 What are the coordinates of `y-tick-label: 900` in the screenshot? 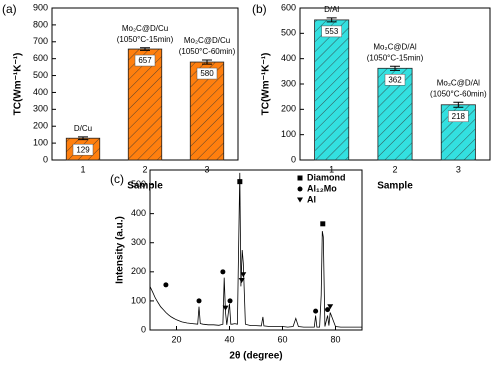 It's located at (40, 7).